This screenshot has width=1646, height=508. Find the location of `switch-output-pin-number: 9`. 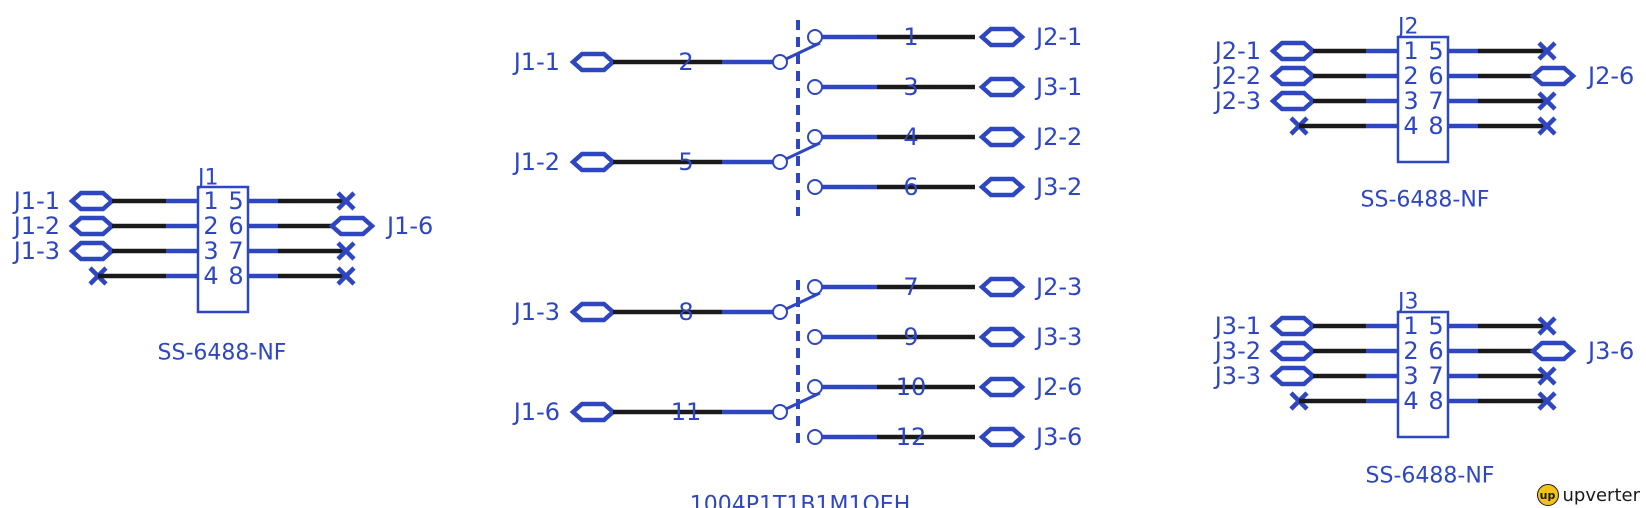

switch-output-pin-number: 9 is located at coordinates (910, 337).